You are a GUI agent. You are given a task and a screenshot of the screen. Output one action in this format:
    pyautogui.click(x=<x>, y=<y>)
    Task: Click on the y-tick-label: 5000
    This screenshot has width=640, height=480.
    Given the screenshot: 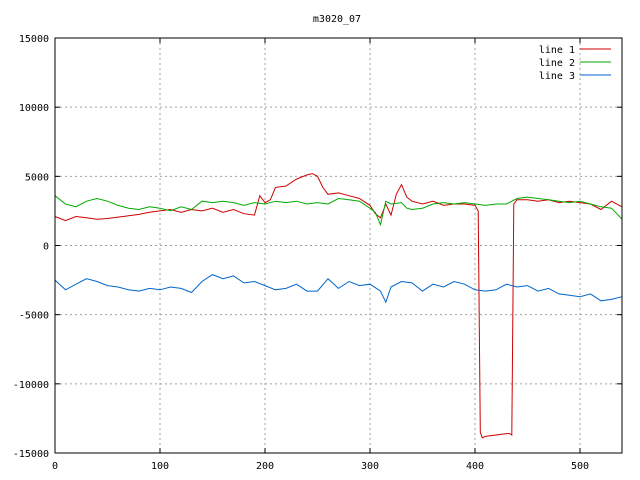 What is the action you would take?
    pyautogui.click(x=37, y=177)
    